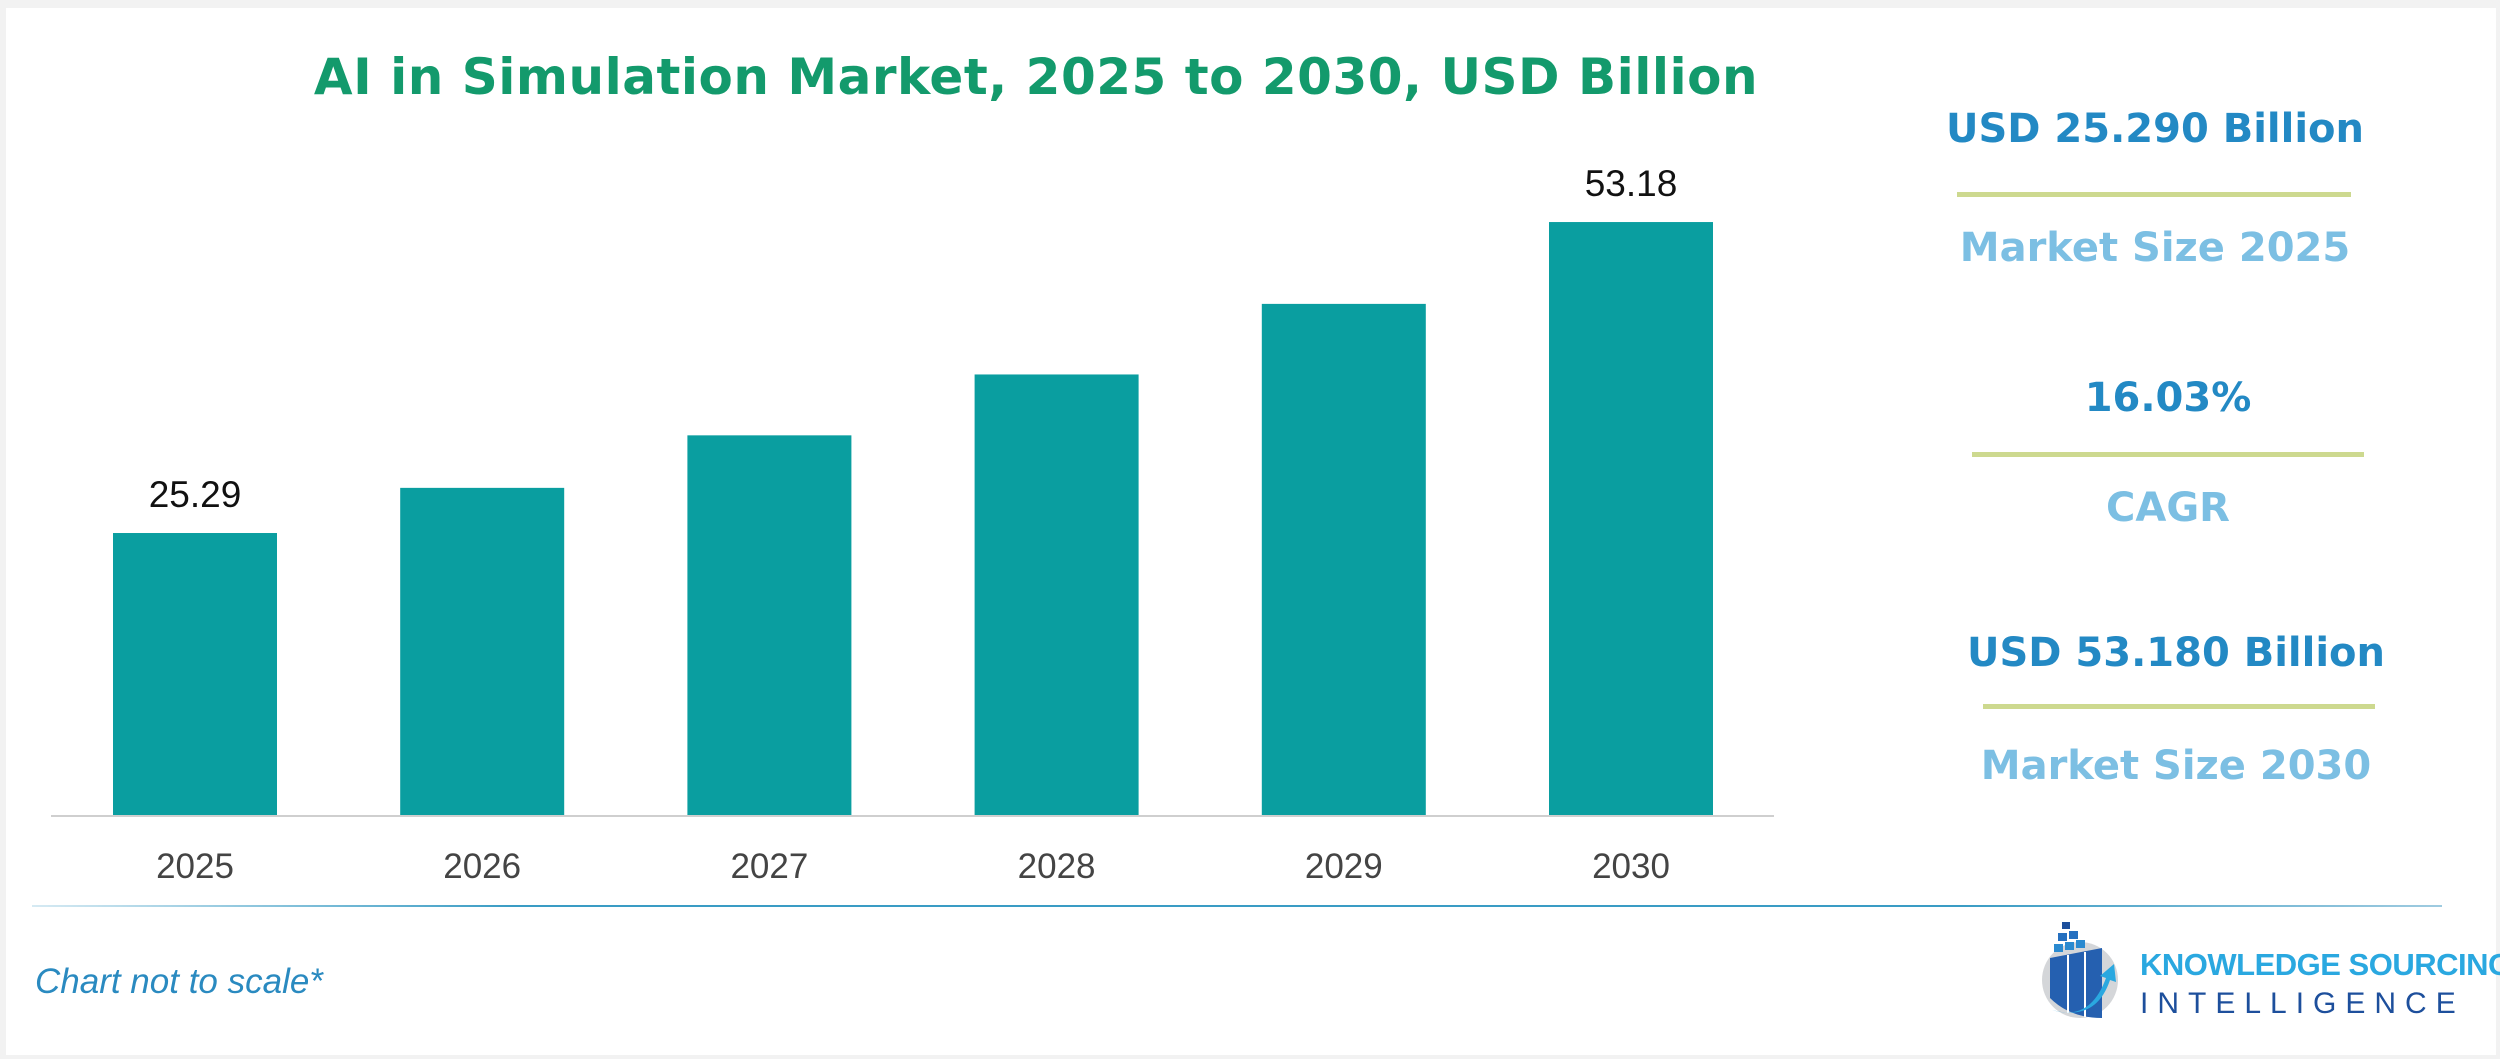  I want to click on chart-note: Chart not to scale*, so click(179, 981).